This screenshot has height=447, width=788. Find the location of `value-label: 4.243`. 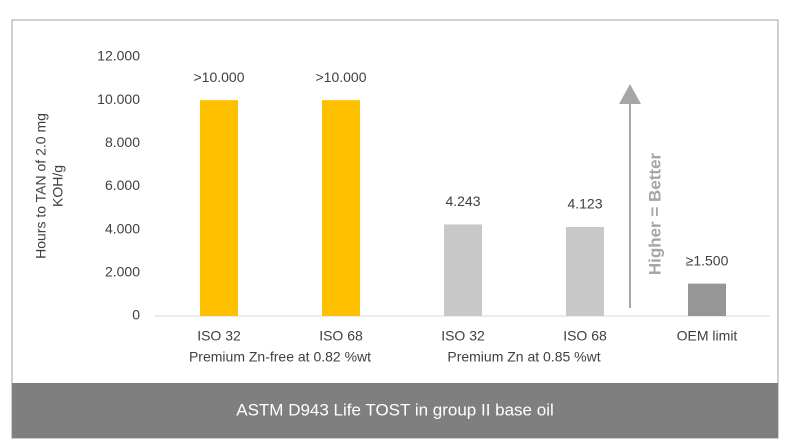

value-label: 4.243 is located at coordinates (462, 201).